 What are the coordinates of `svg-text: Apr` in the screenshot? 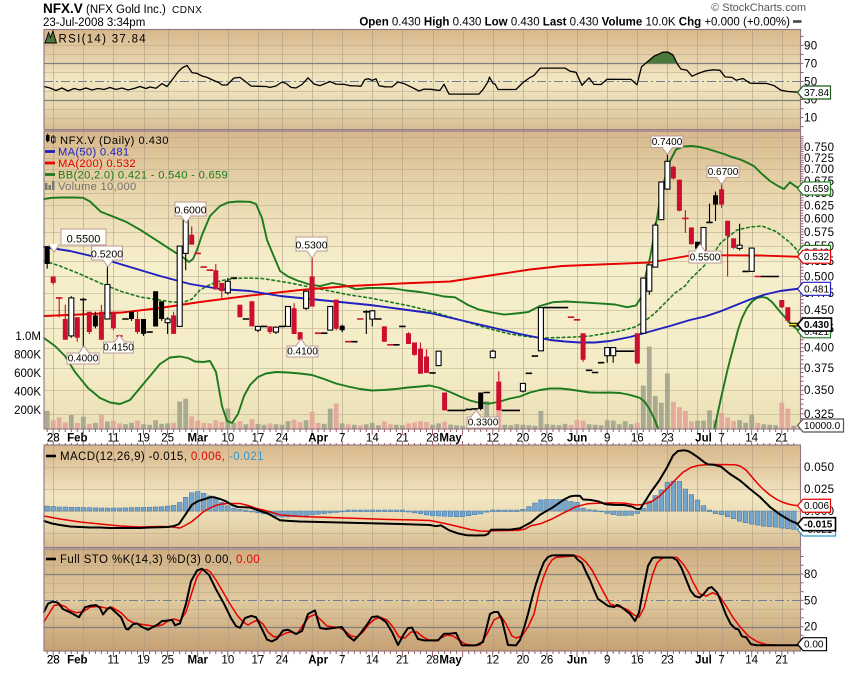 It's located at (318, 439).